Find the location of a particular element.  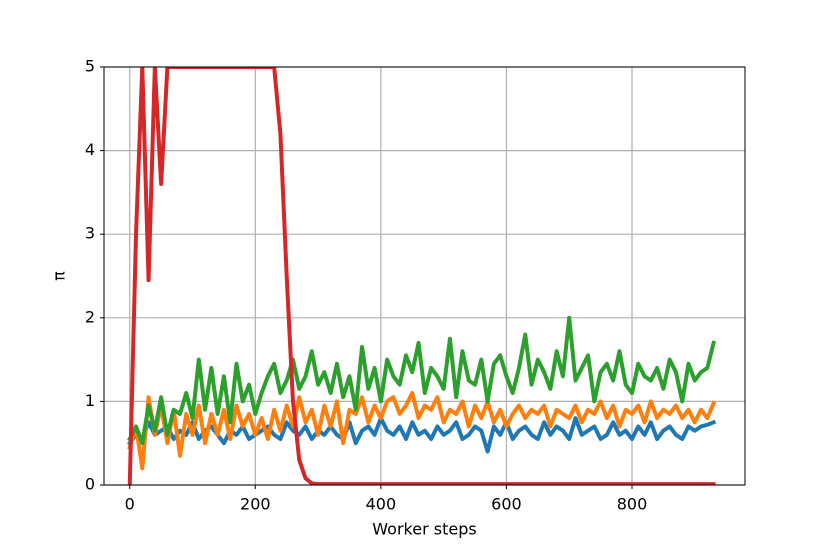

y-tick-label: 2 is located at coordinates (90, 316).